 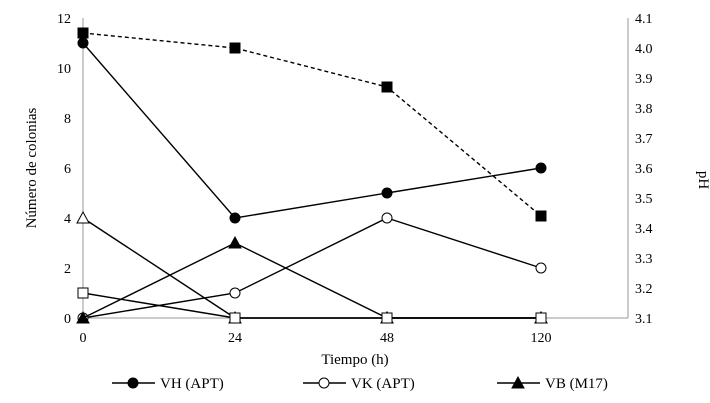 I want to click on y-axis-title: Número de colonias, so click(x=32, y=167).